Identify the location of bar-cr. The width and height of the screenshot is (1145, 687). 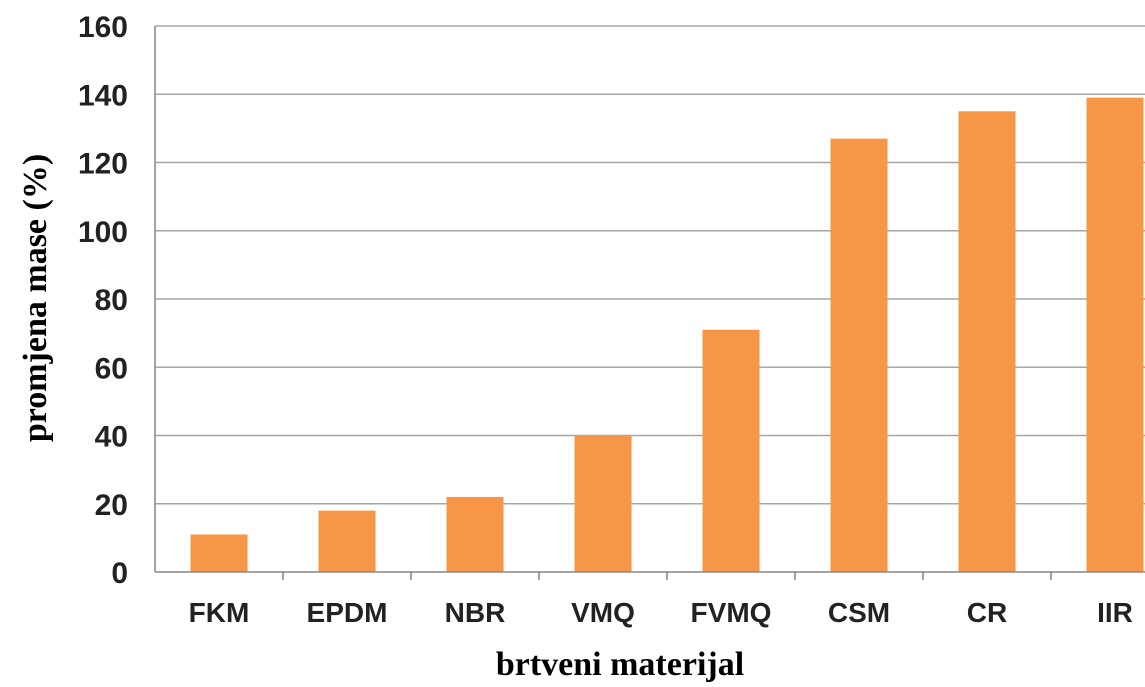
(987, 341).